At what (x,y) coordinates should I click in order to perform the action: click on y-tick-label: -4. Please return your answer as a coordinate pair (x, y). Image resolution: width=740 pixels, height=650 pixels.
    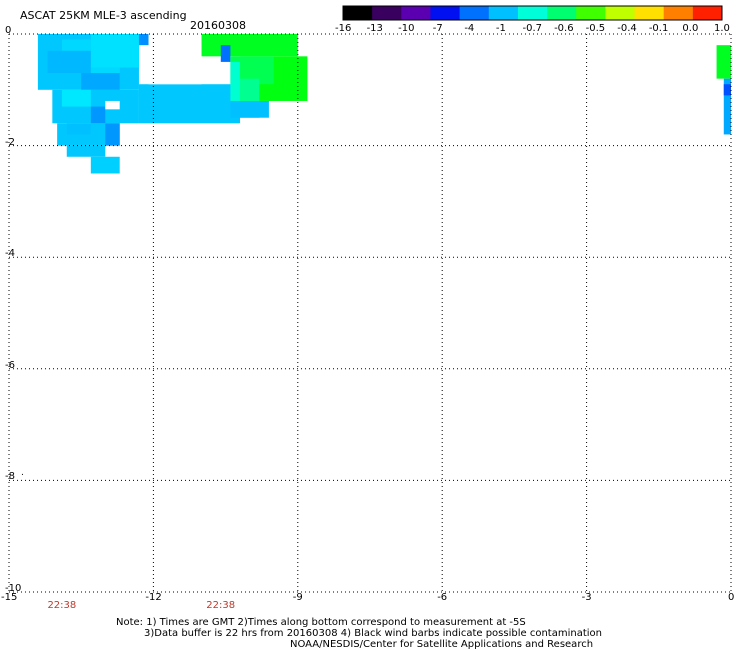
    Looking at the image, I should click on (10, 254).